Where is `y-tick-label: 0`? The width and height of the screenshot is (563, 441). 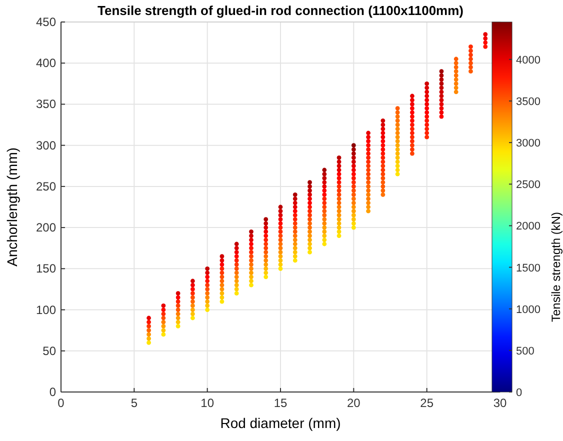
y-tick-label: 0 is located at coordinates (52, 392).